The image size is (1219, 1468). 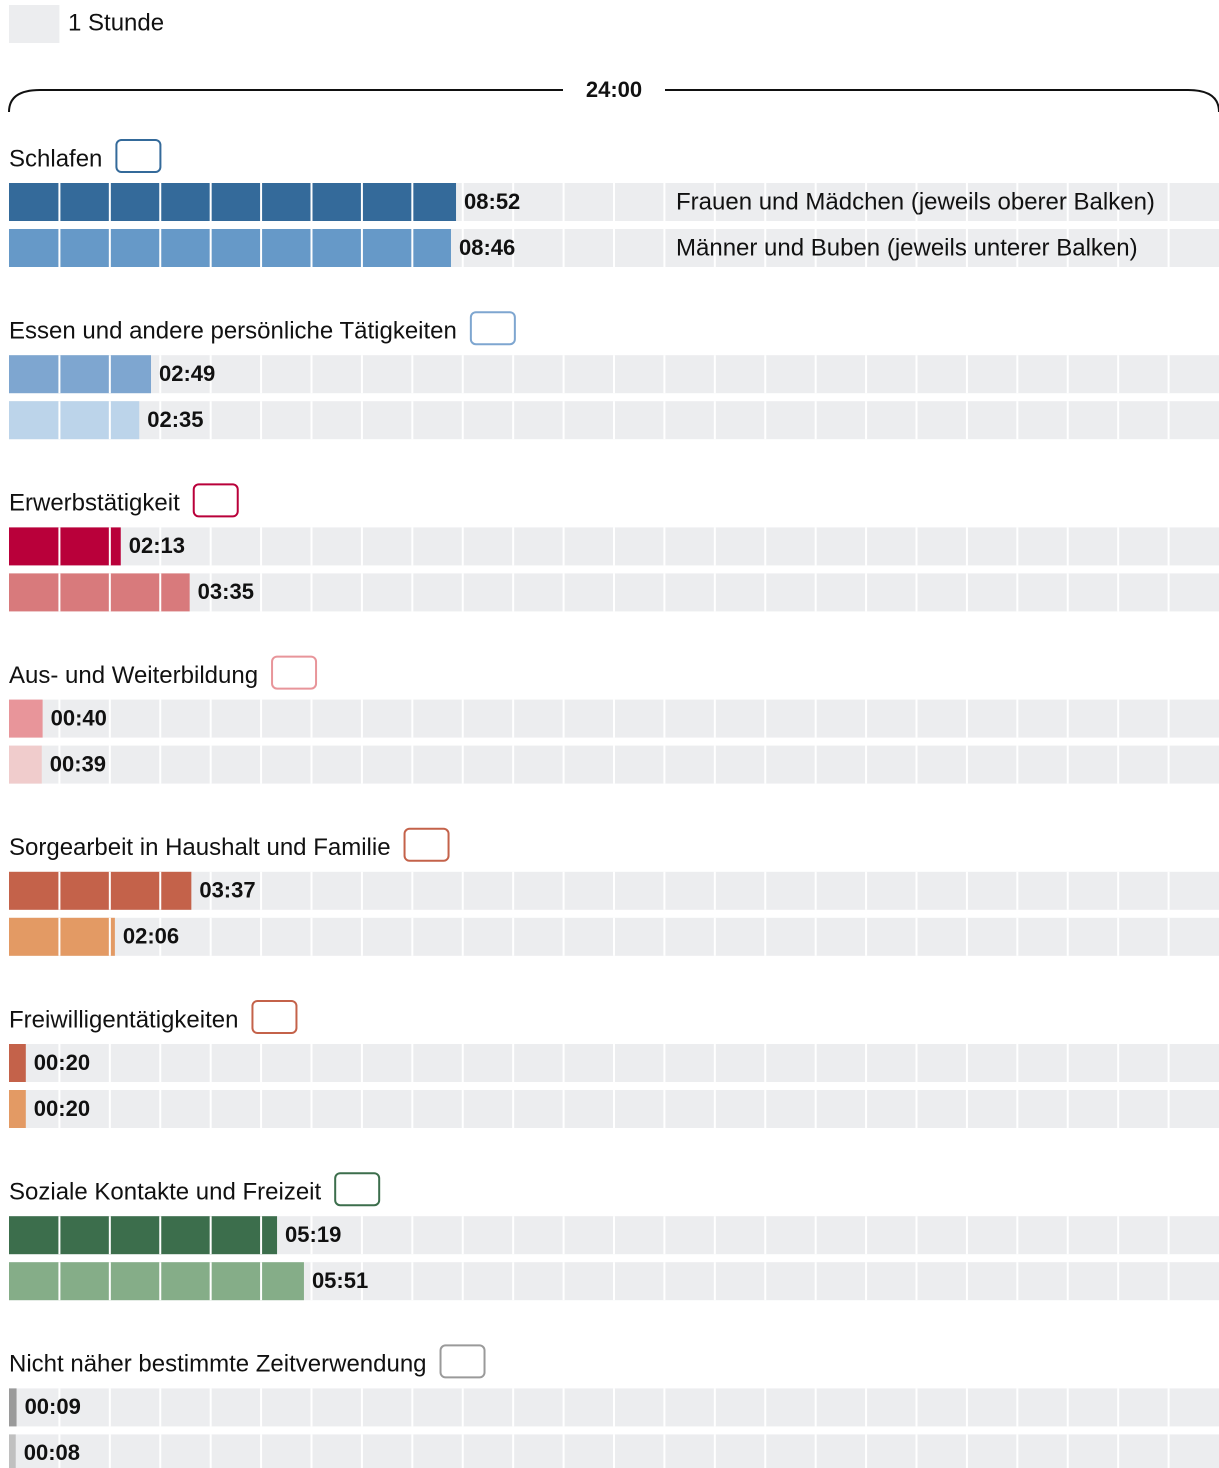 What do you see at coordinates (313, 1234) in the screenshot?
I see `value-label: 05:19` at bounding box center [313, 1234].